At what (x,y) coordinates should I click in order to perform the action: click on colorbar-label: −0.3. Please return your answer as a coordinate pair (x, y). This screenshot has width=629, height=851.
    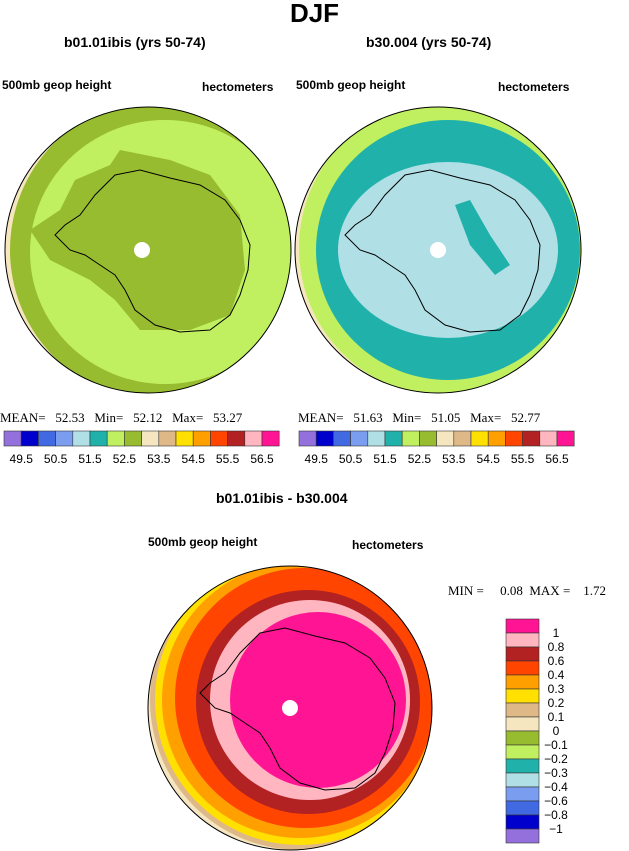
    Looking at the image, I should click on (556, 773).